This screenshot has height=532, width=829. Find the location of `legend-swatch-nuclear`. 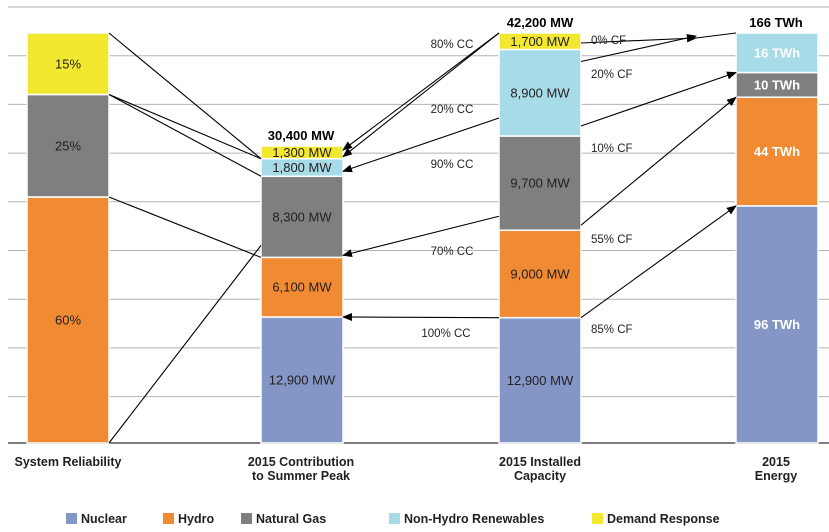

legend-swatch-nuclear is located at coordinates (71, 518).